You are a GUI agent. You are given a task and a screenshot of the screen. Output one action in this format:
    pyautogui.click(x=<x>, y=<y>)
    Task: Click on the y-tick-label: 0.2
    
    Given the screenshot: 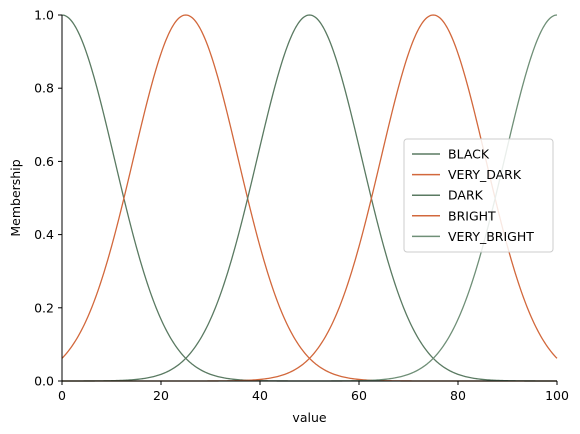 What is the action you would take?
    pyautogui.click(x=44, y=307)
    